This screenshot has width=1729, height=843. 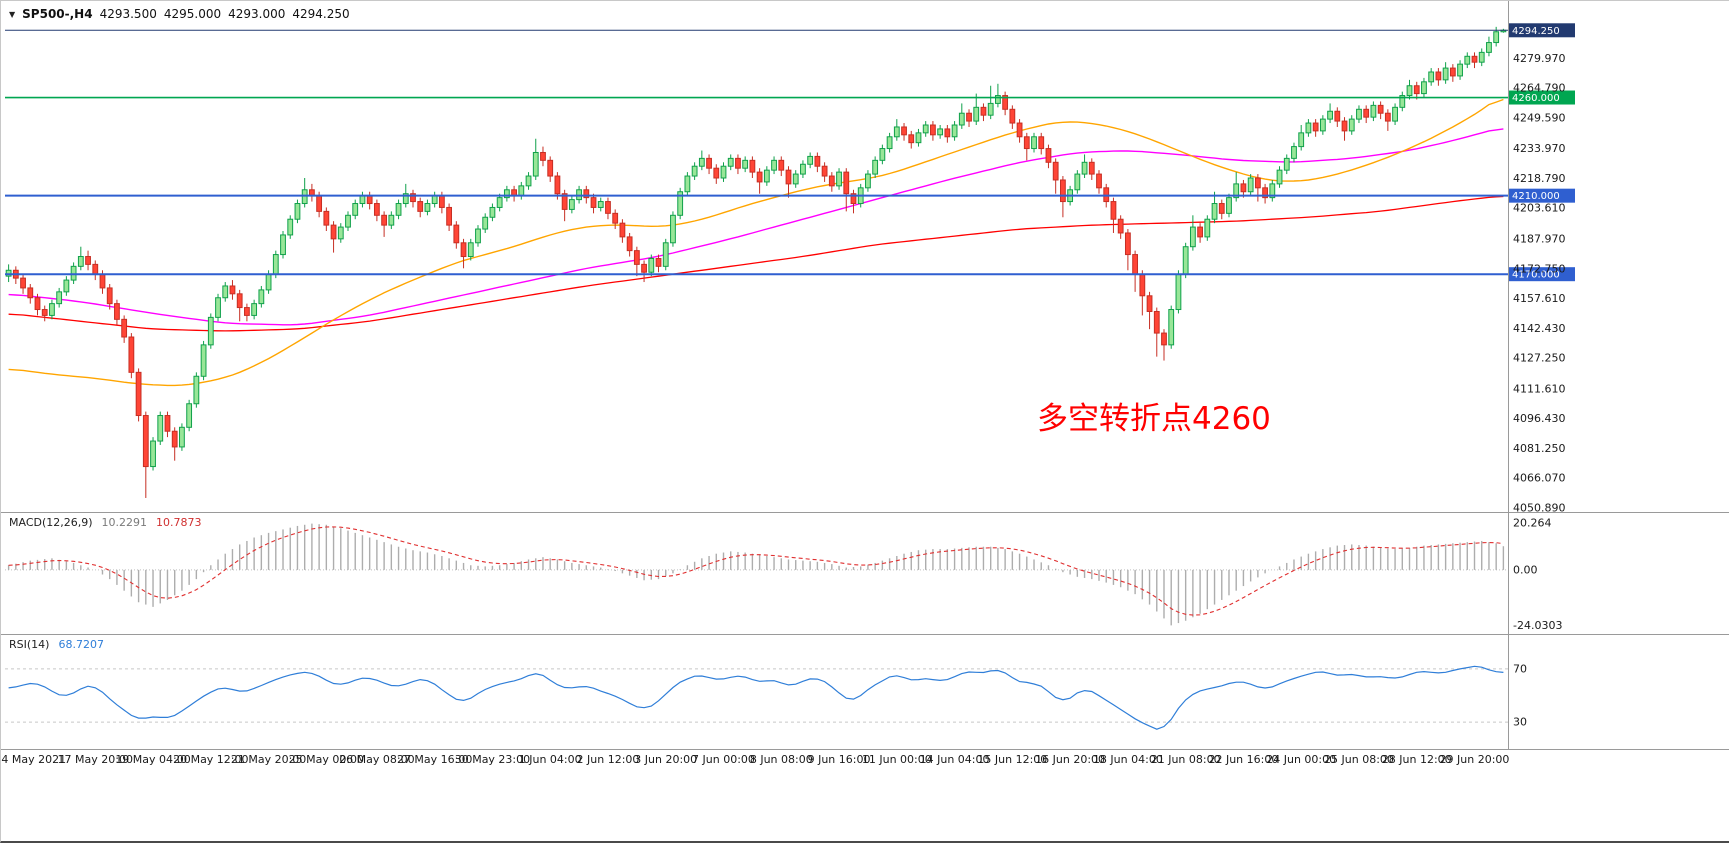 What do you see at coordinates (1012, 759) in the screenshot?
I see `time-axis-label: 15 Jun 12:00` at bounding box center [1012, 759].